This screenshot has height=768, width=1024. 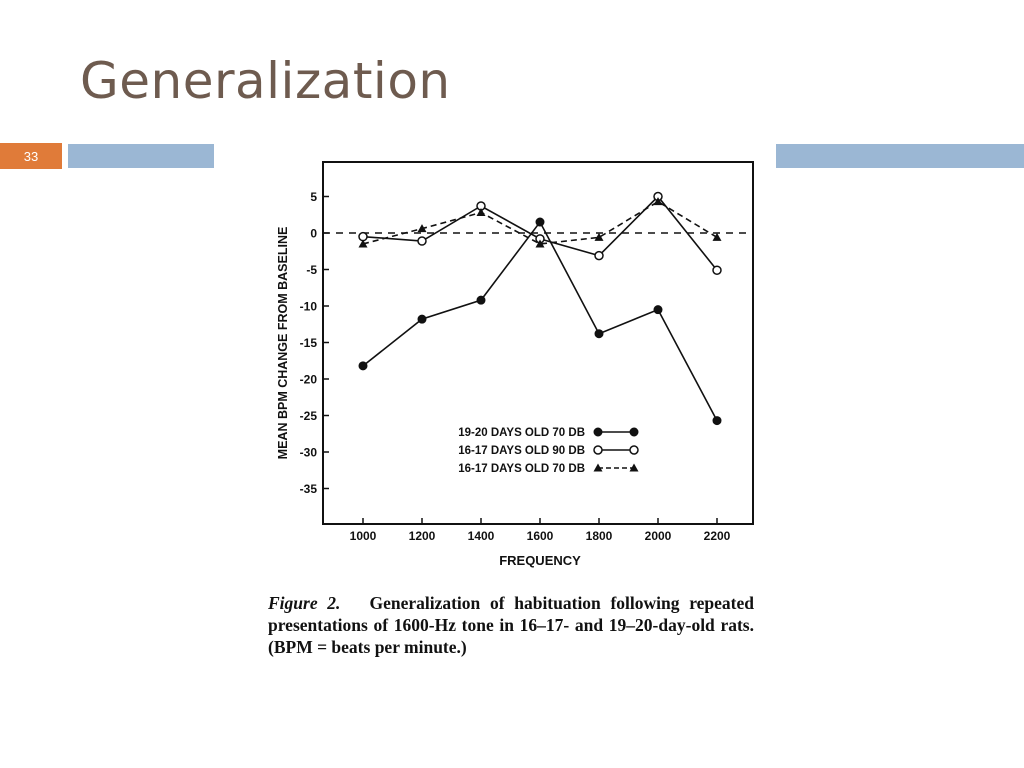 I want to click on x-tick-label: 1400, so click(x=481, y=536).